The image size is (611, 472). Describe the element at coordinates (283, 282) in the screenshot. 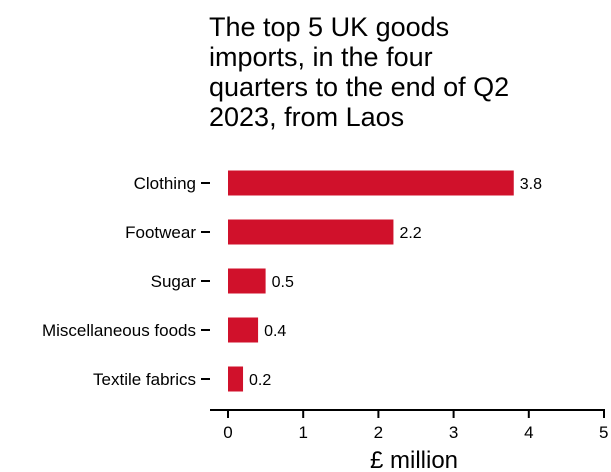

I see `value-label: 0.5` at that location.